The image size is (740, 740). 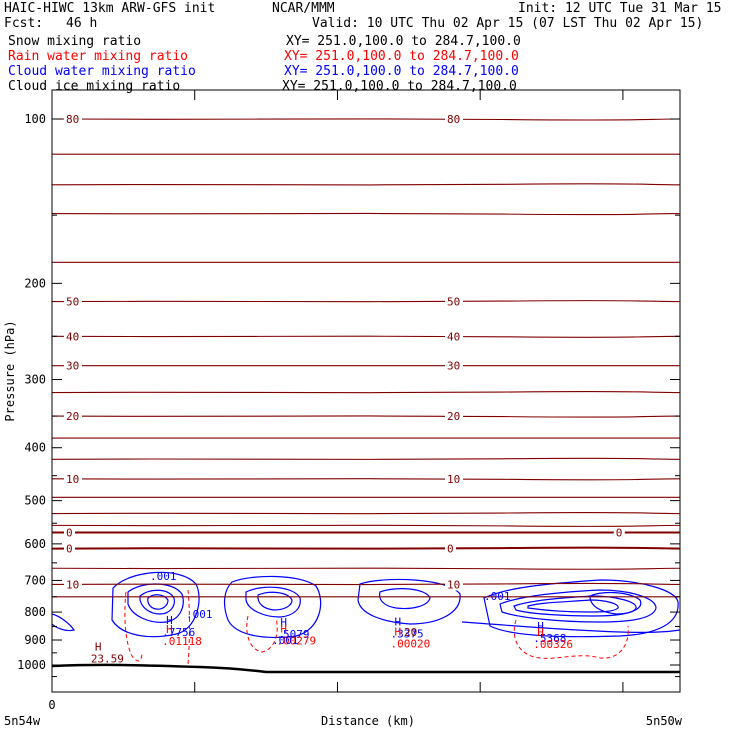 I want to click on x-origin-label: 0, so click(x=51, y=705).